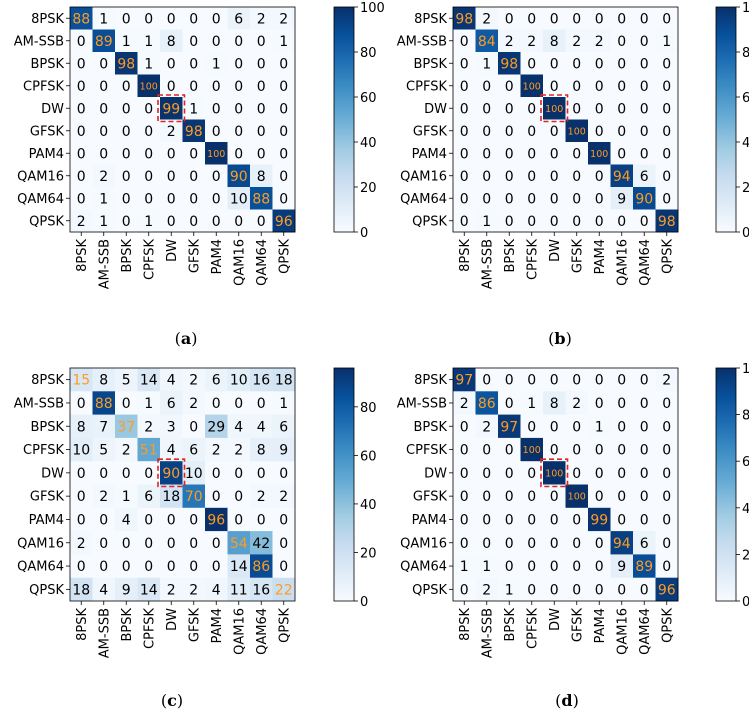 This screenshot has width=749, height=716. Describe the element at coordinates (183, 120) in the screenshot. I see `heatmap-cells` at that location.